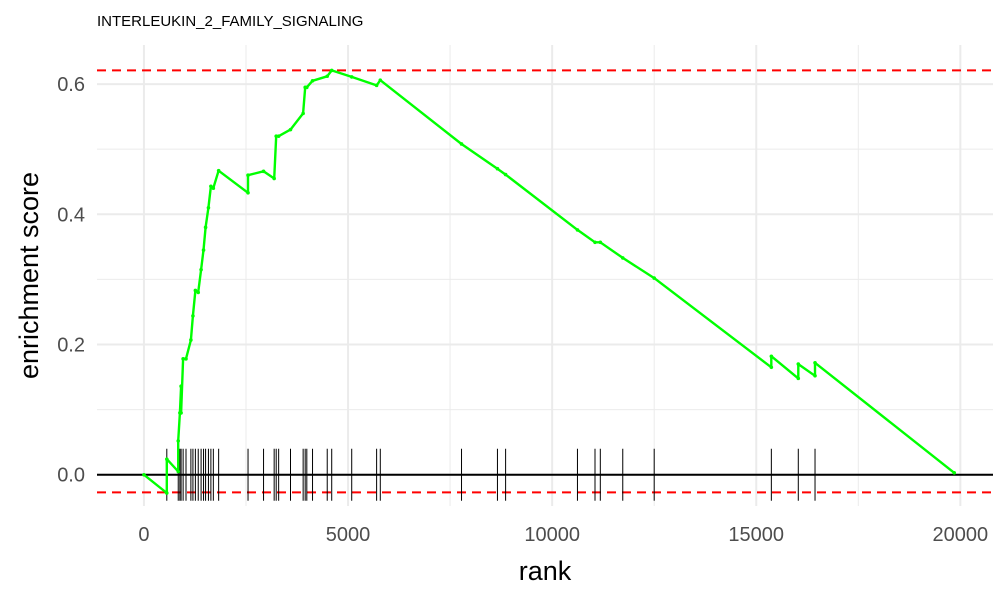  I want to click on x-tick-label: 0, so click(143, 535).